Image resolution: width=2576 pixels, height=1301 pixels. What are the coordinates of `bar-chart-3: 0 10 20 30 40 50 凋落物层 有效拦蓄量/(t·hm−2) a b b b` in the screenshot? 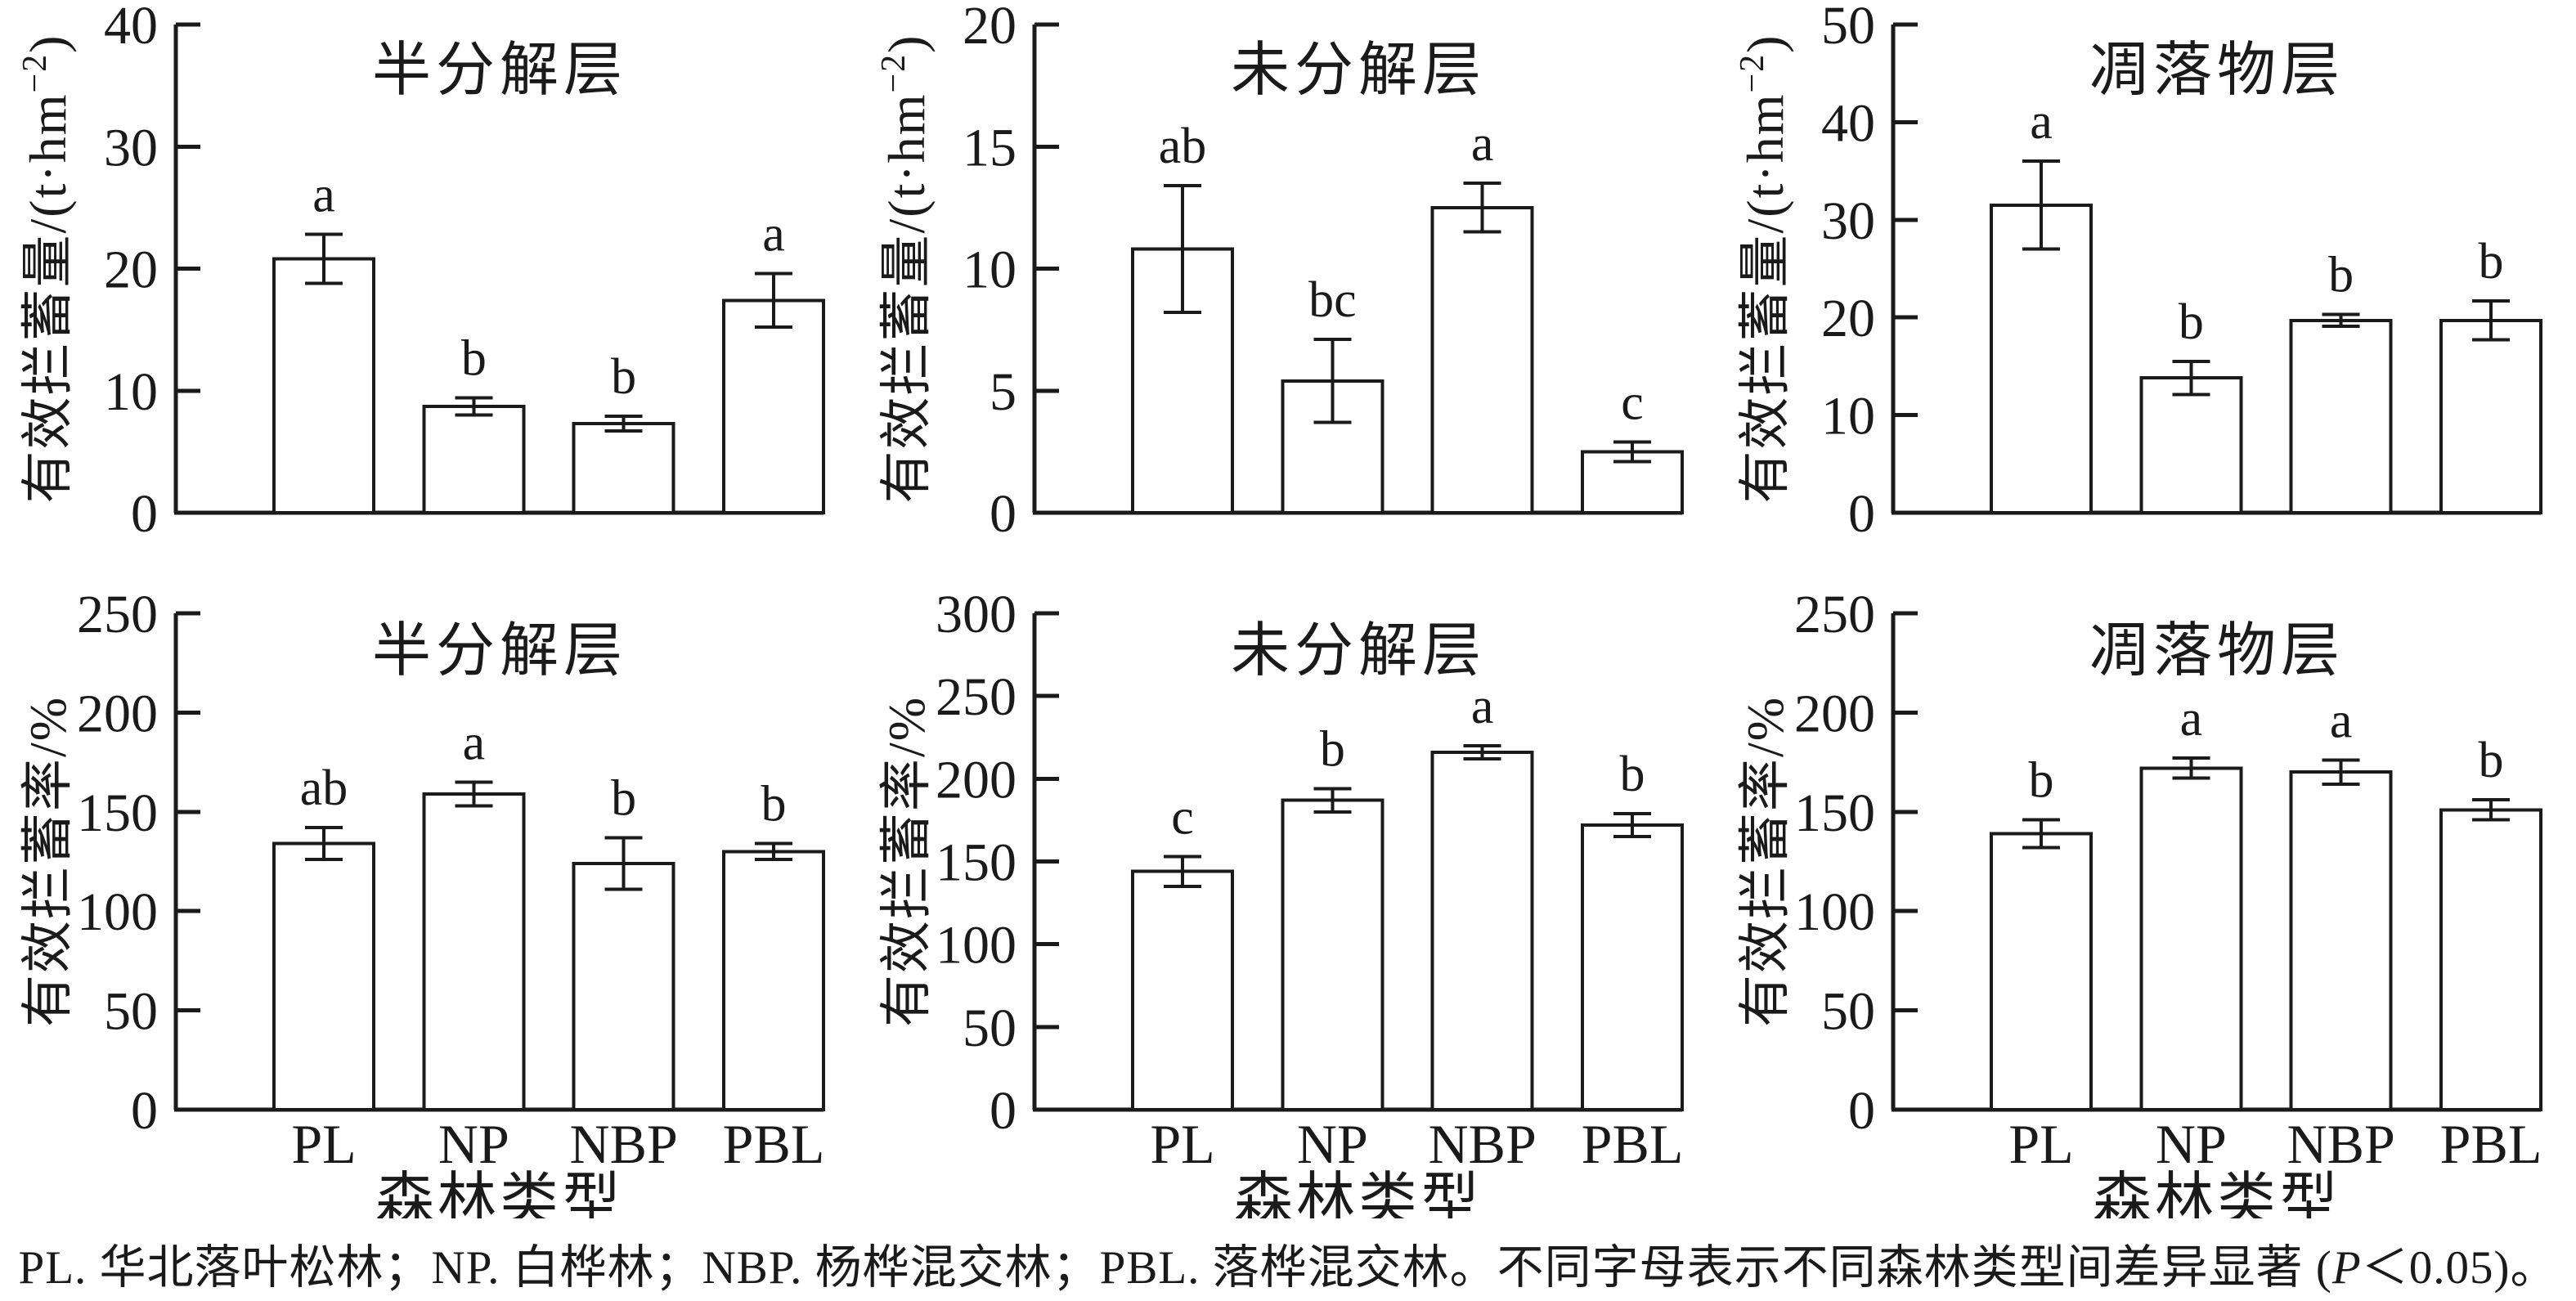 It's located at (2138, 272).